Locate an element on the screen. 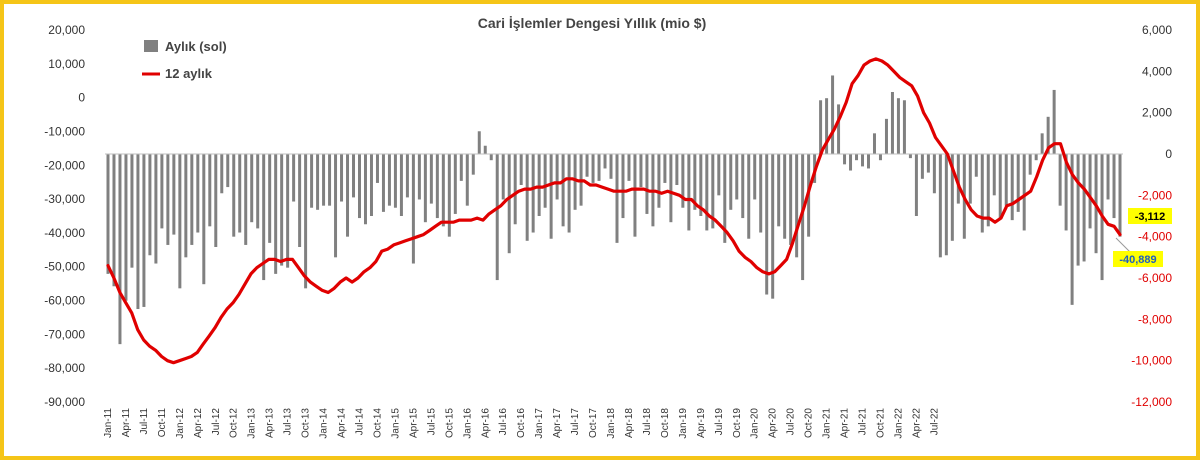 Image resolution: width=1200 pixels, height=460 pixels. x-tick-label: Apr-15 is located at coordinates (413, 423).